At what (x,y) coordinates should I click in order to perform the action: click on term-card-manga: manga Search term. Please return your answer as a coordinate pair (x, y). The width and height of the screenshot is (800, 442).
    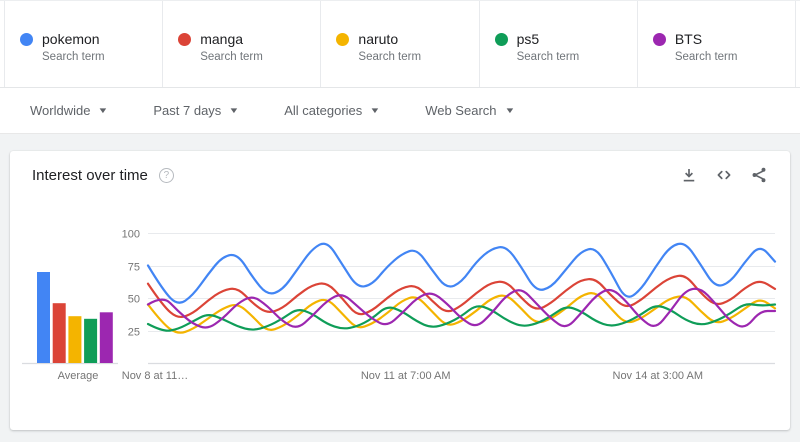
    Looking at the image, I should click on (241, 44).